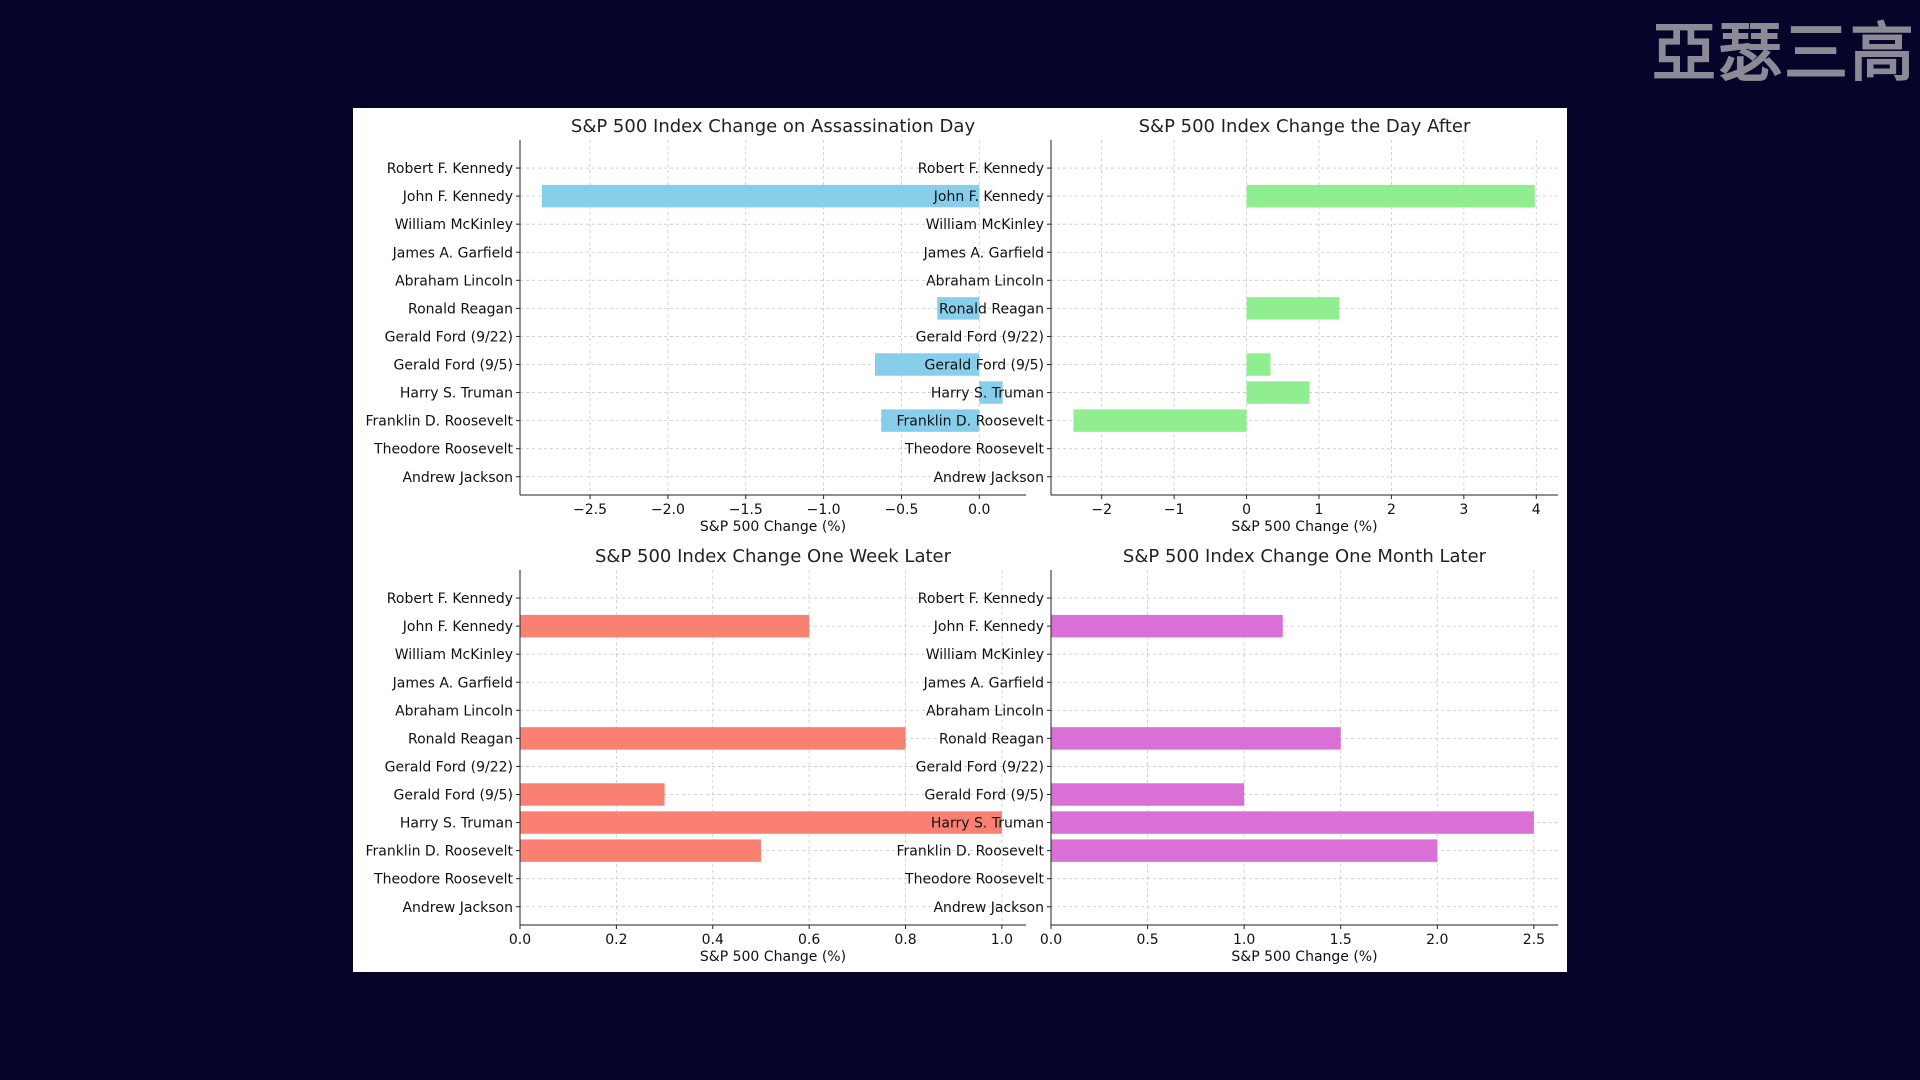  I want to click on x-tick-label: 2.0, so click(1437, 940).